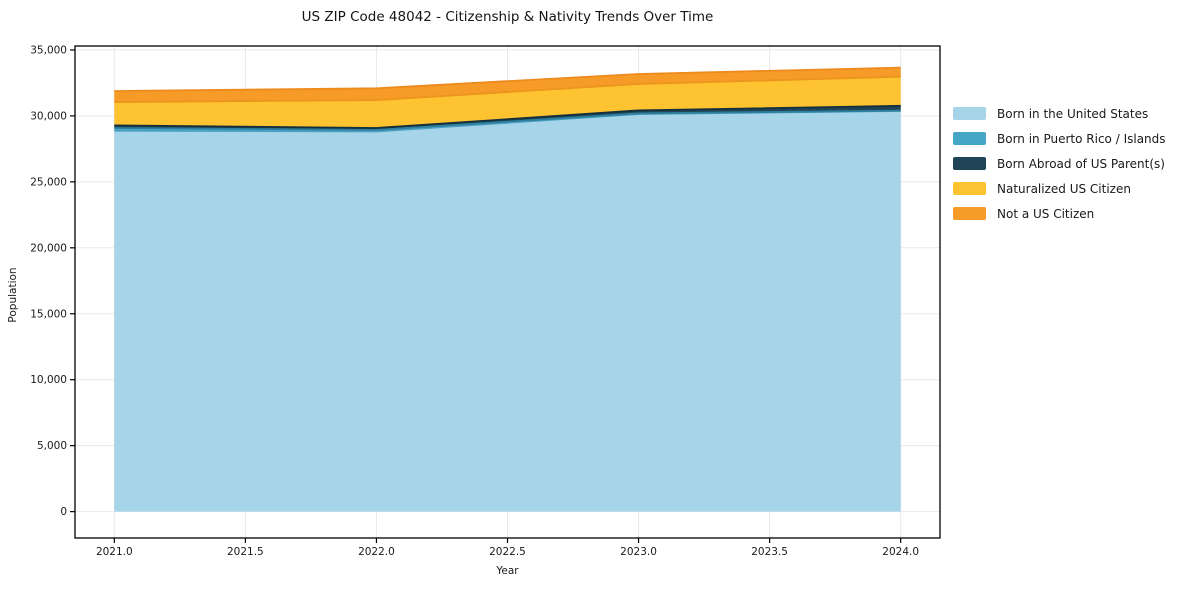  I want to click on legend-swatch-born_abroad, so click(969, 163).